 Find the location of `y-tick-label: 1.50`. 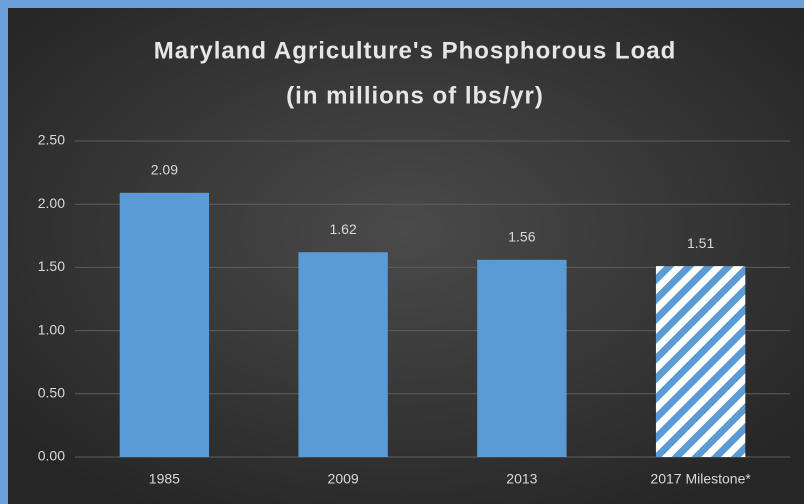

y-tick-label: 1.50 is located at coordinates (51, 266).